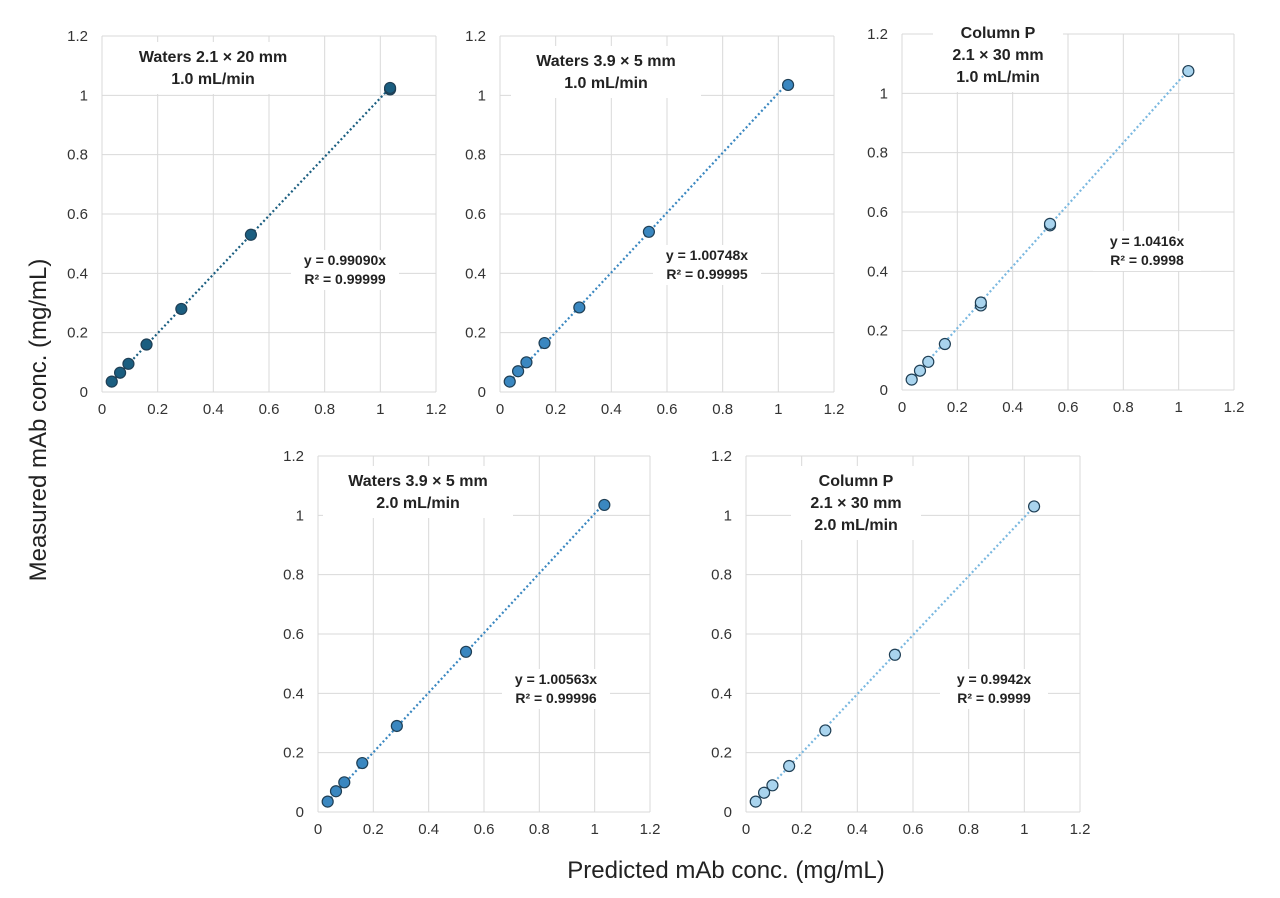 Image resolution: width=1280 pixels, height=898 pixels. What do you see at coordinates (102, 409) in the screenshot?
I see `x-tick-label: 0` at bounding box center [102, 409].